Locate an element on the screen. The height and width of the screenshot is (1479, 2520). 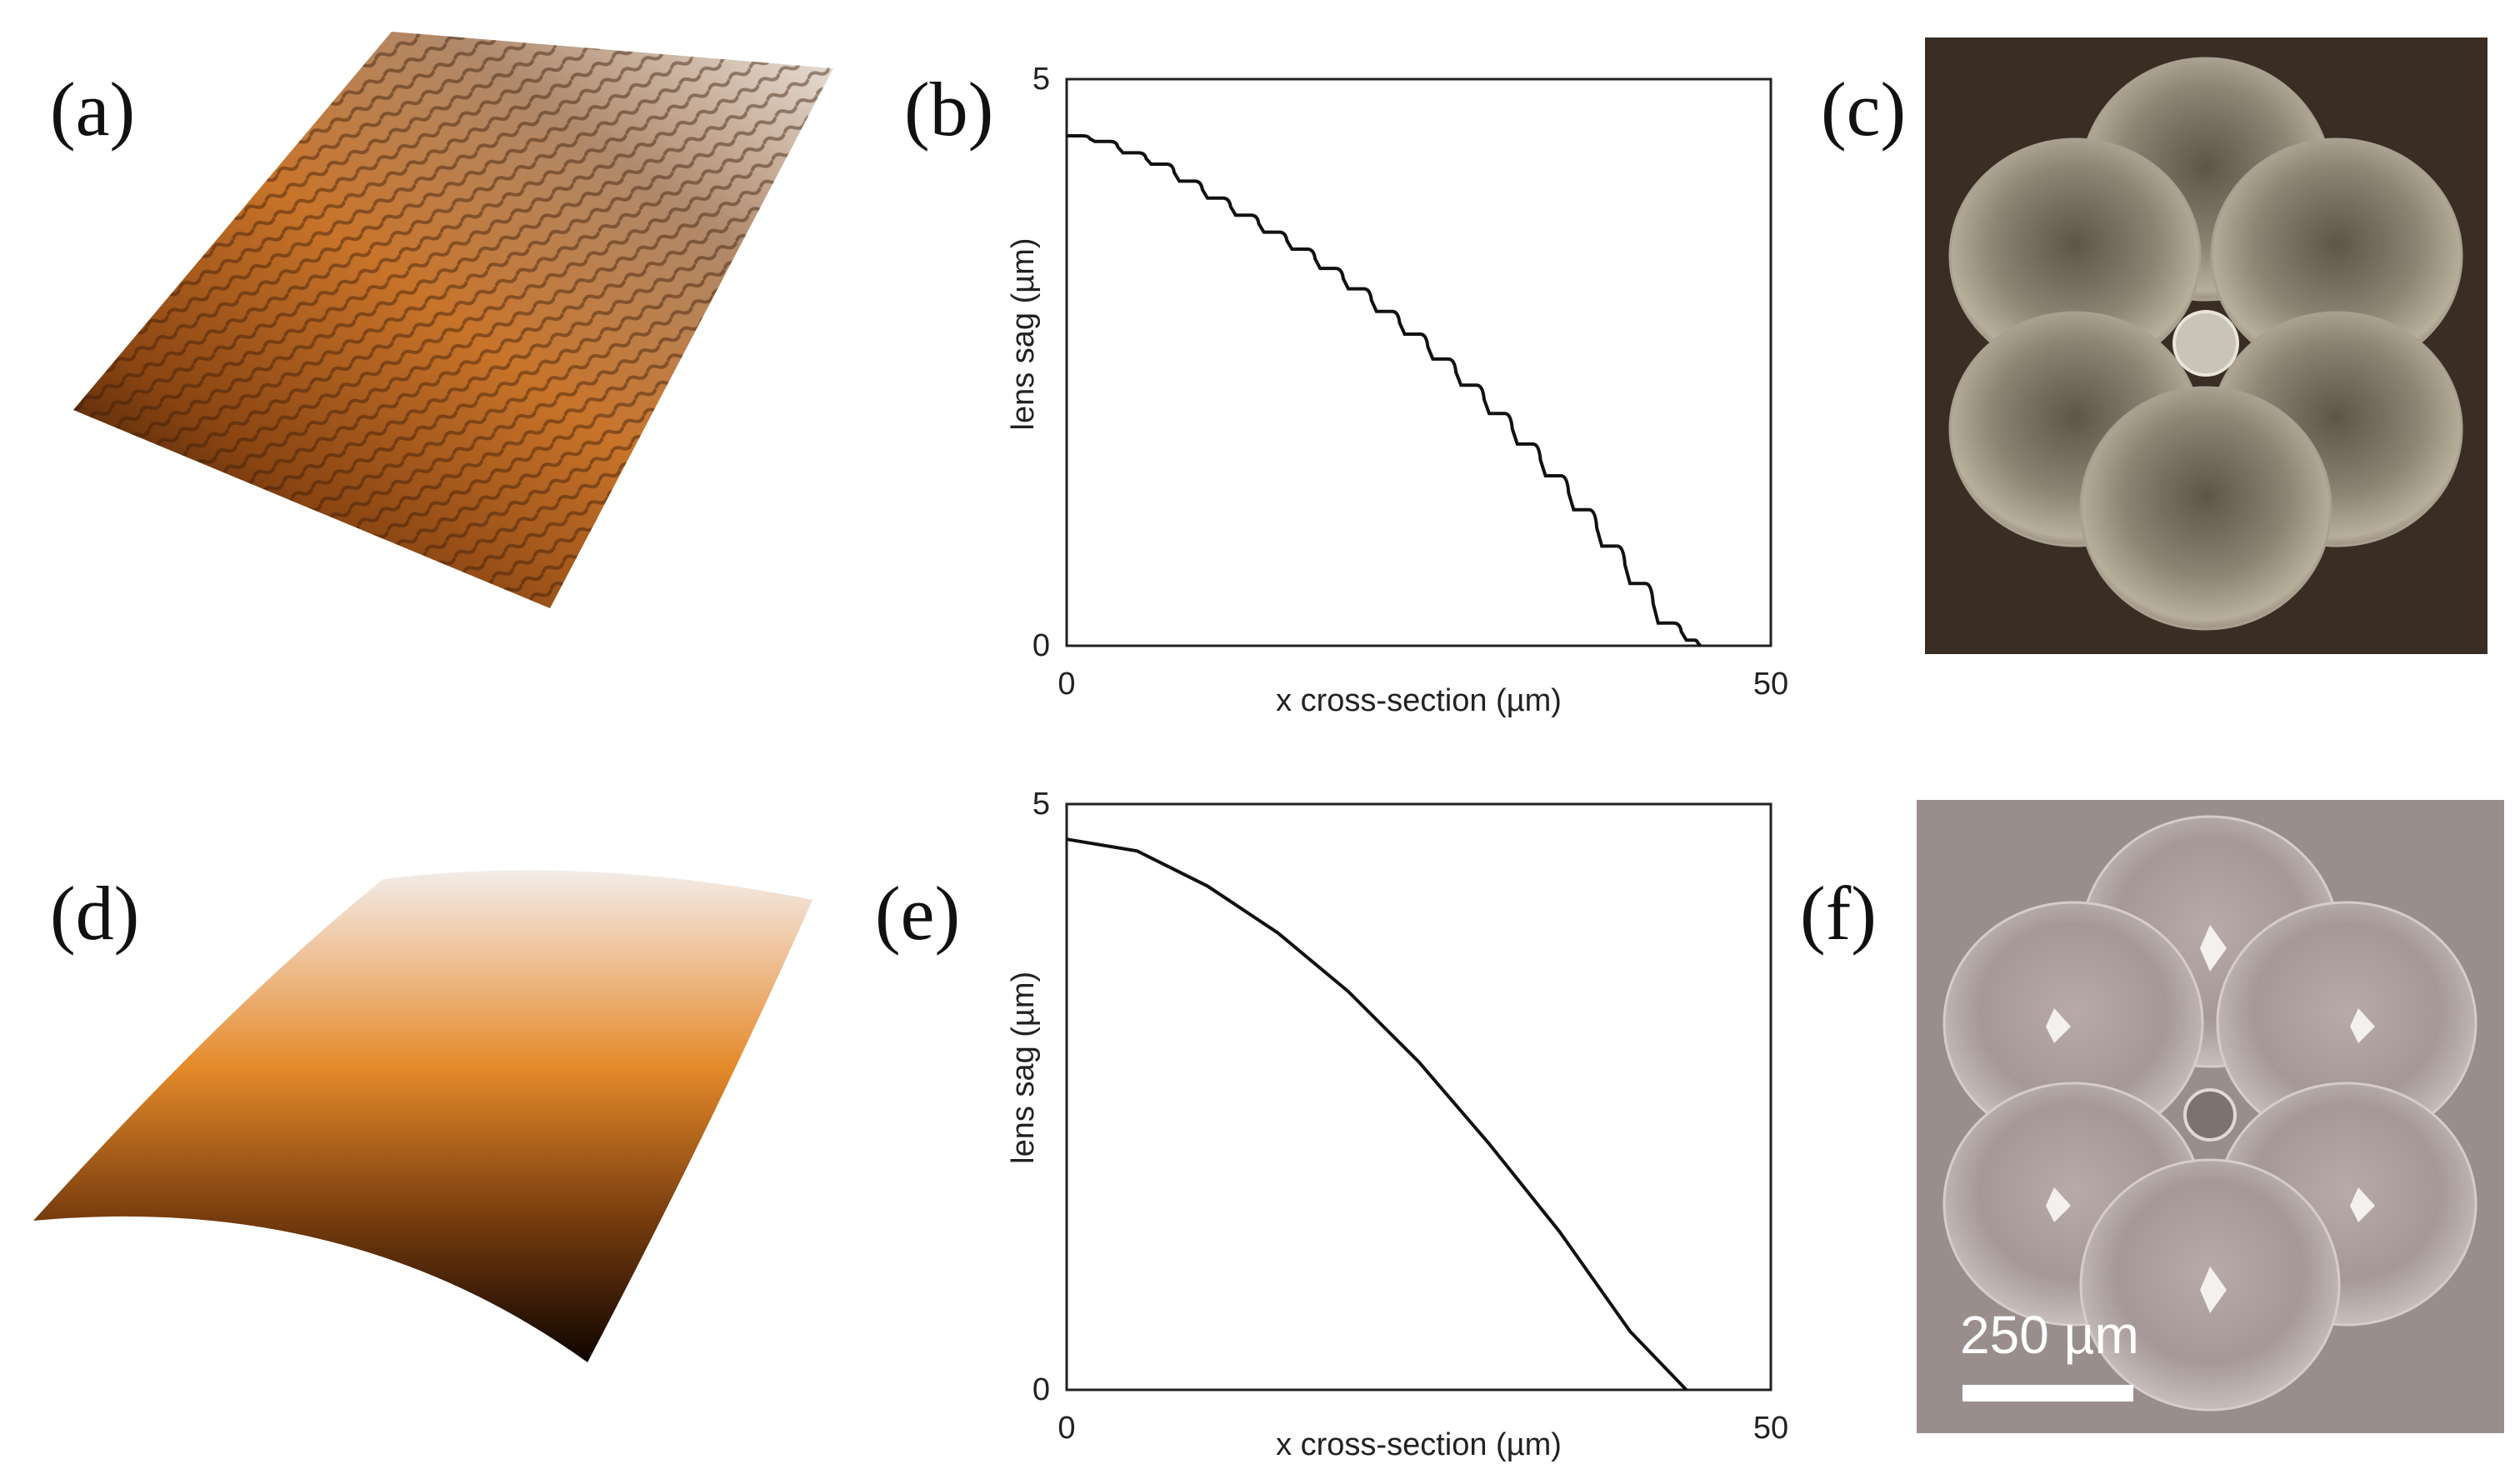
surface-d is located at coordinates (422, 1116).